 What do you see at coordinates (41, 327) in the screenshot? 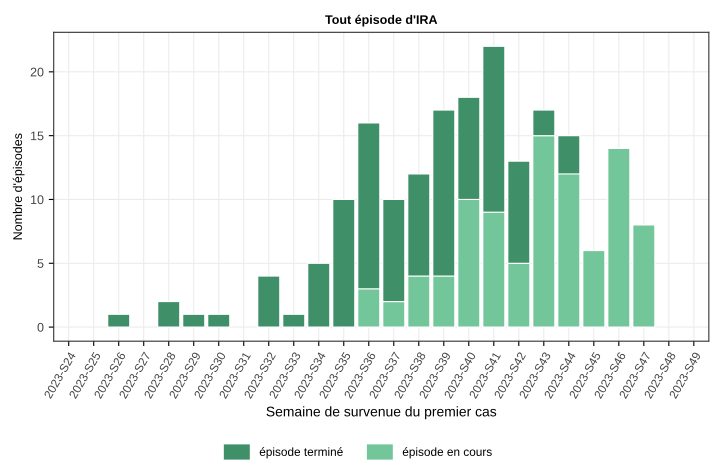
I see `y-tick-label: 0` at bounding box center [41, 327].